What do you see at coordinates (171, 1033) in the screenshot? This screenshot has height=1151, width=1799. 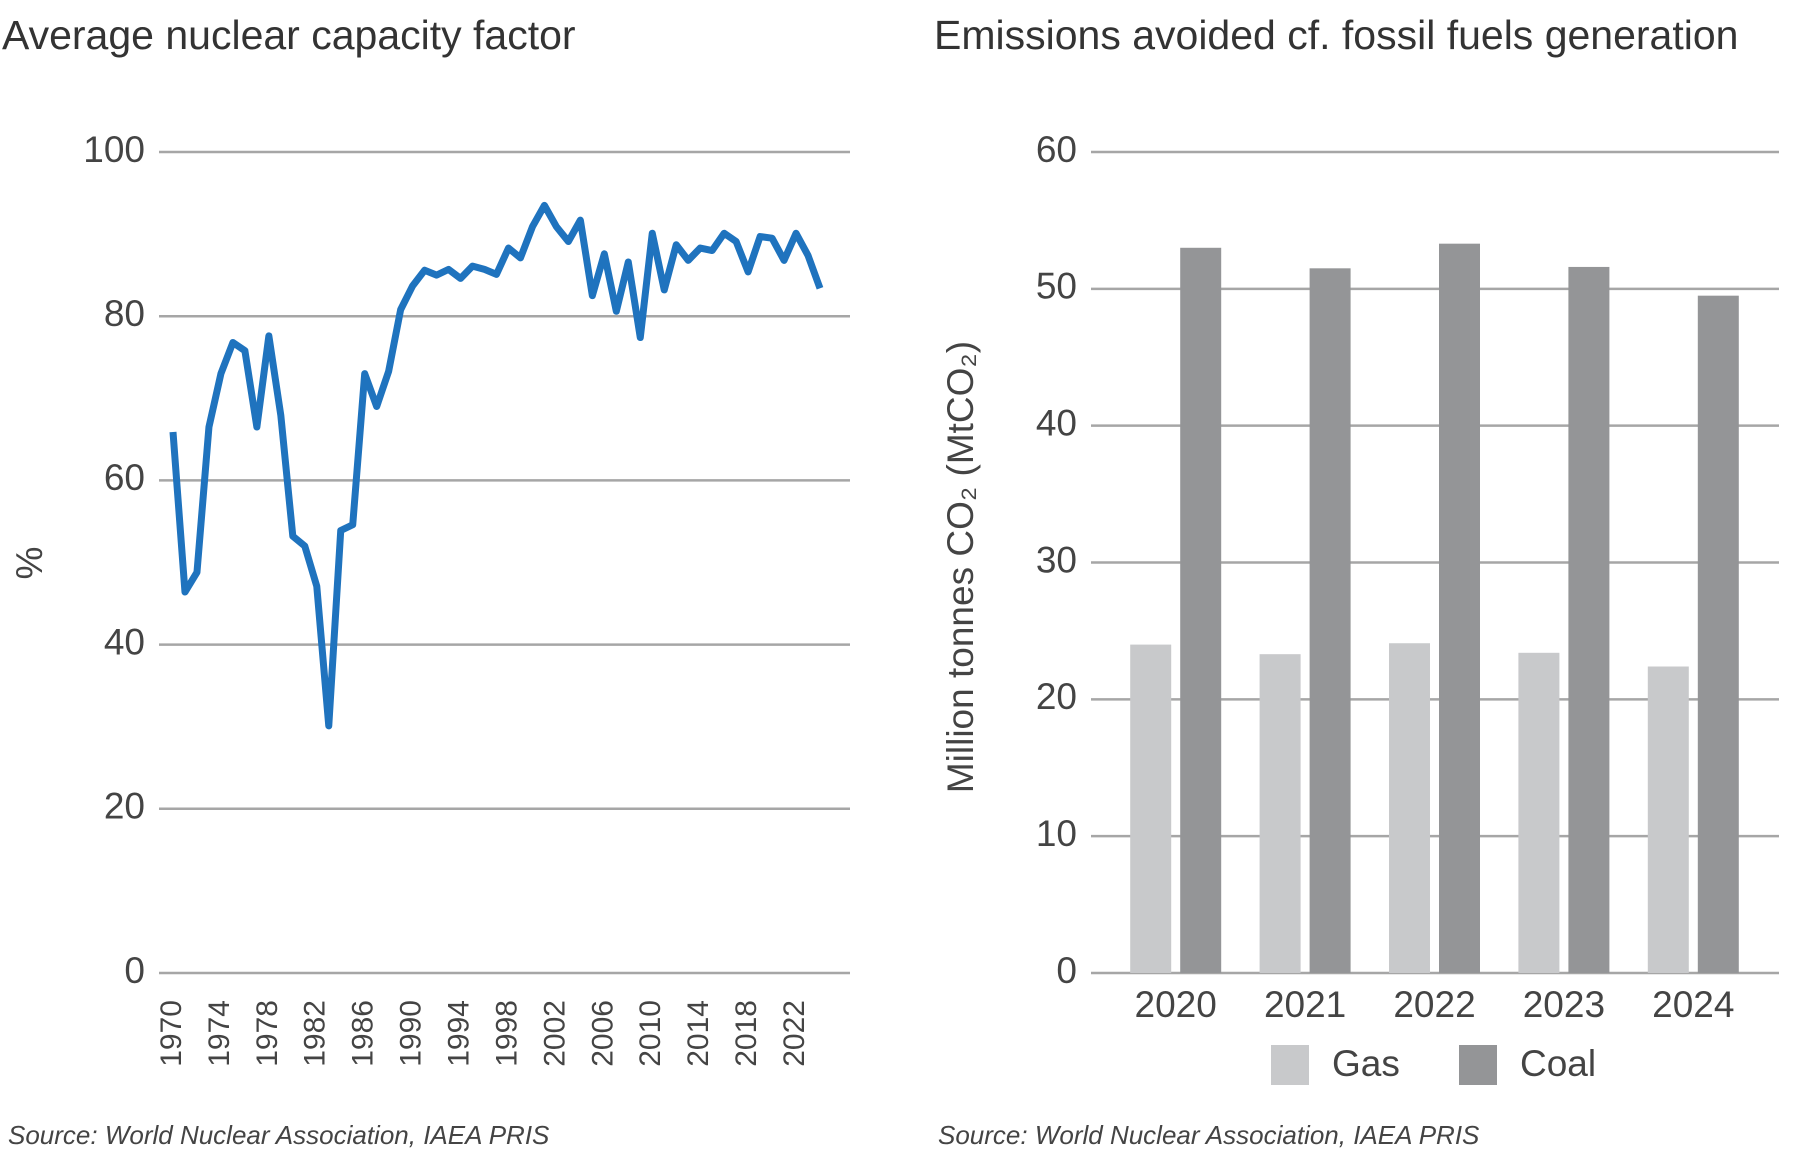 I see `x-tick-label: 1970` at bounding box center [171, 1033].